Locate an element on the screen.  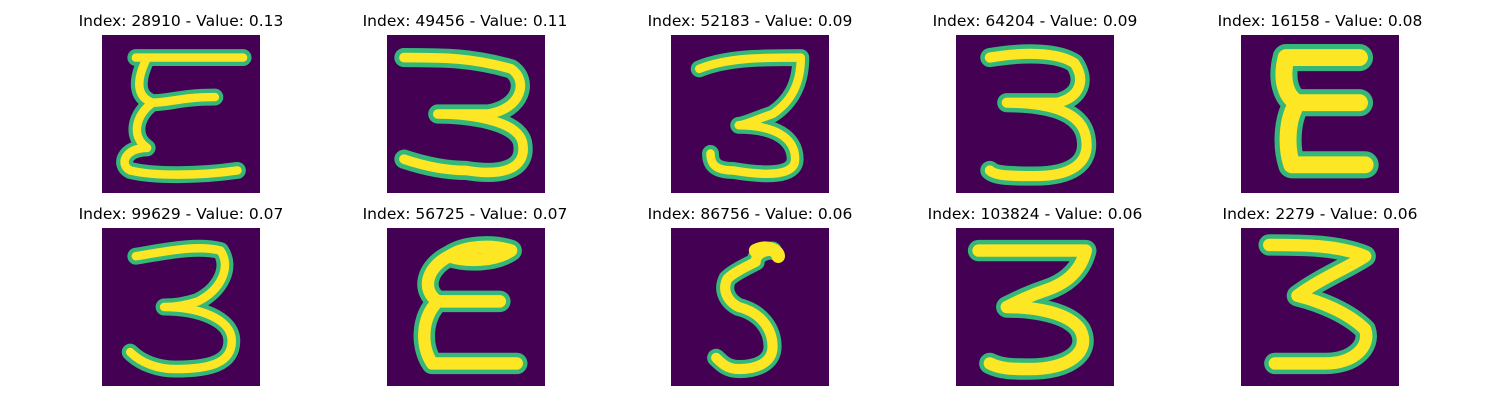
panel-title: Index: 56725 - Value: 0.07 is located at coordinates (465, 214).